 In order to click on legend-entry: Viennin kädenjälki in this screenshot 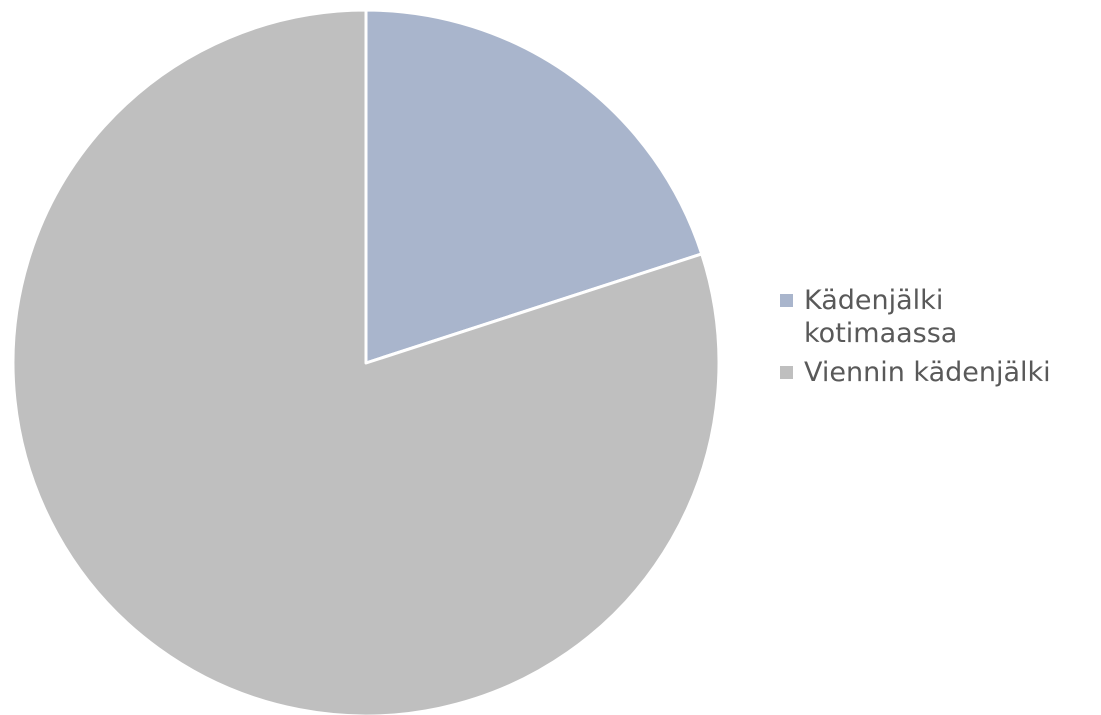, I will do `click(930, 372)`.